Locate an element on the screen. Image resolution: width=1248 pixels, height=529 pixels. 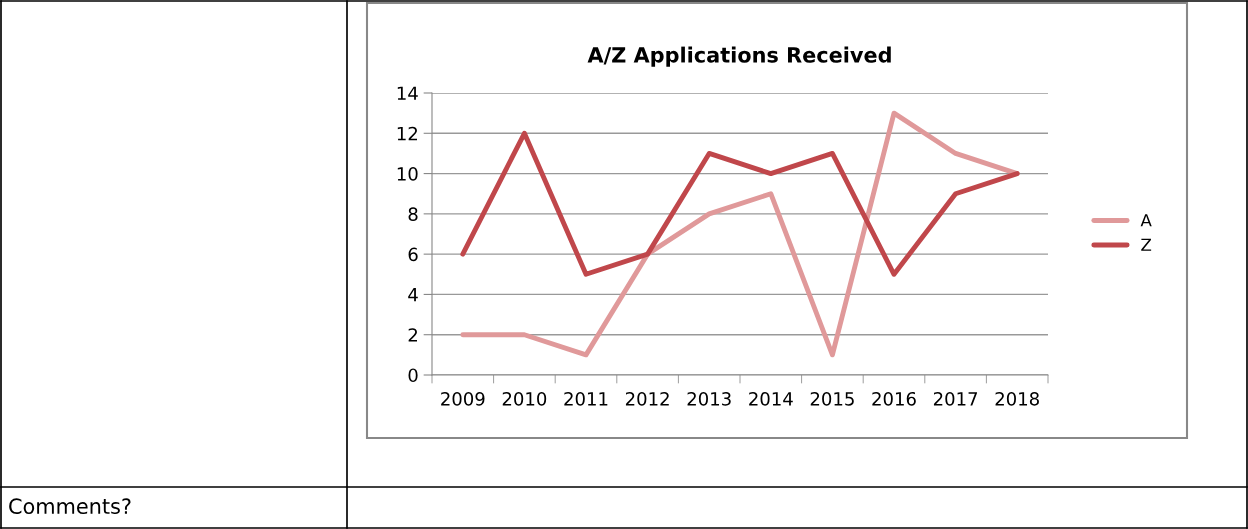
x-tick-label: 2010 is located at coordinates (524, 398).